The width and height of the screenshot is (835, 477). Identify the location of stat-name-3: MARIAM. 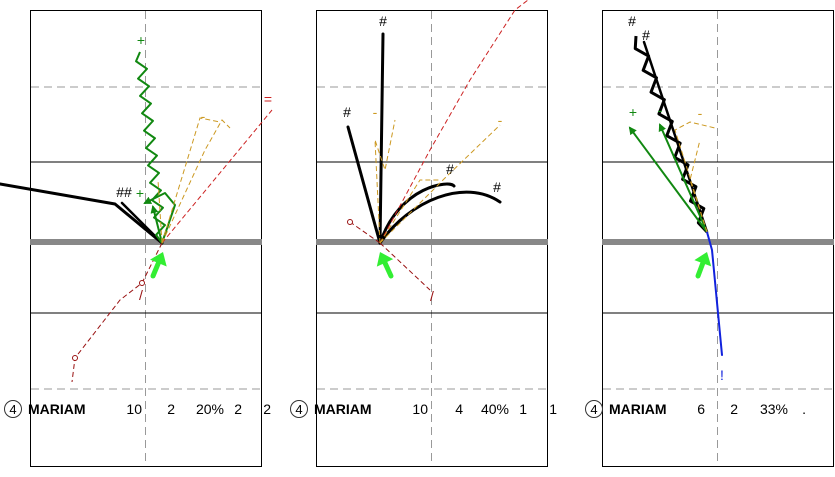
(638, 409).